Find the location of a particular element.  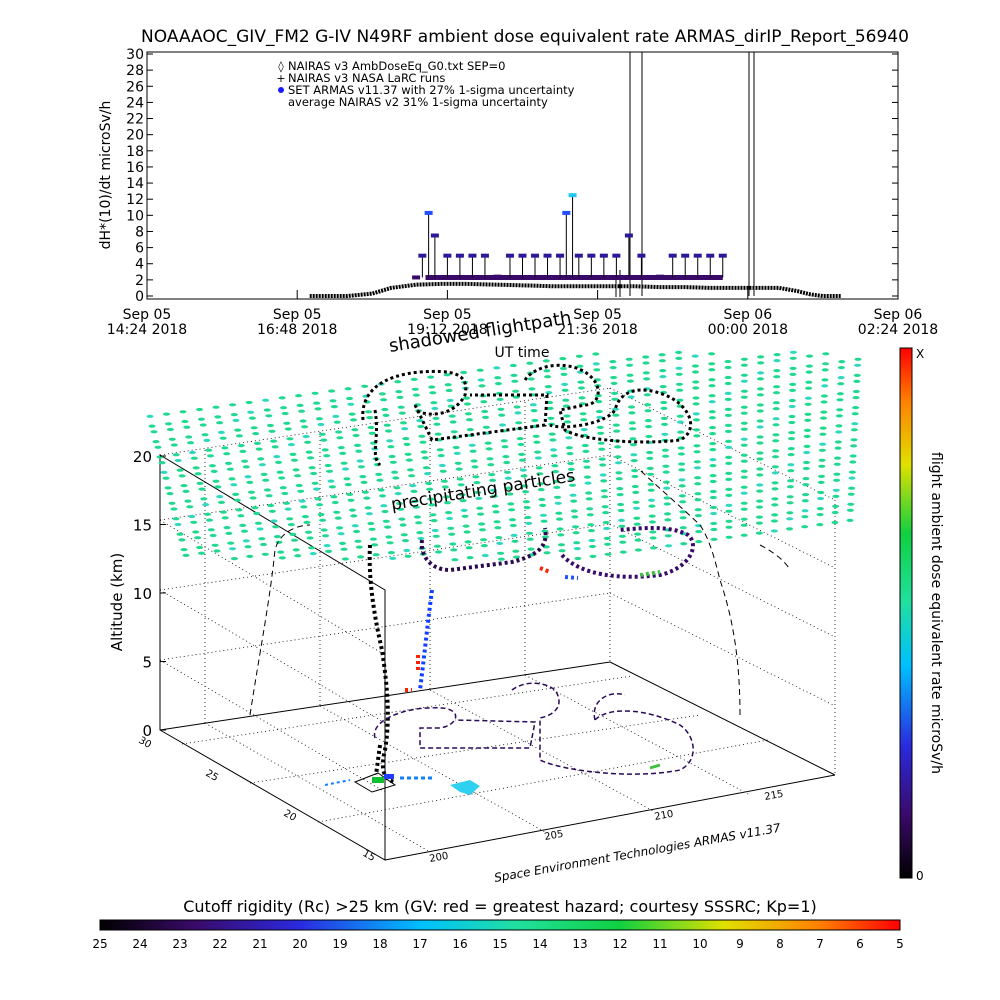

rc-tick-label: 12 is located at coordinates (619, 944).